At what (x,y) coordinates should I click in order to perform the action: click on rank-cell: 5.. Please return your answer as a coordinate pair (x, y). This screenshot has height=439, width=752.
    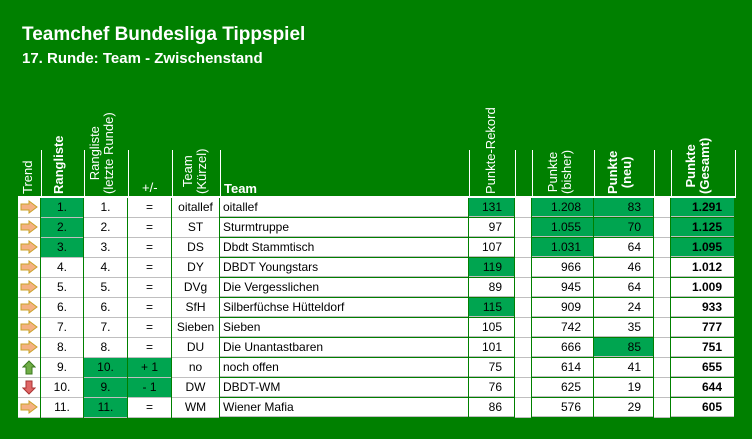
    Looking at the image, I should click on (62, 288).